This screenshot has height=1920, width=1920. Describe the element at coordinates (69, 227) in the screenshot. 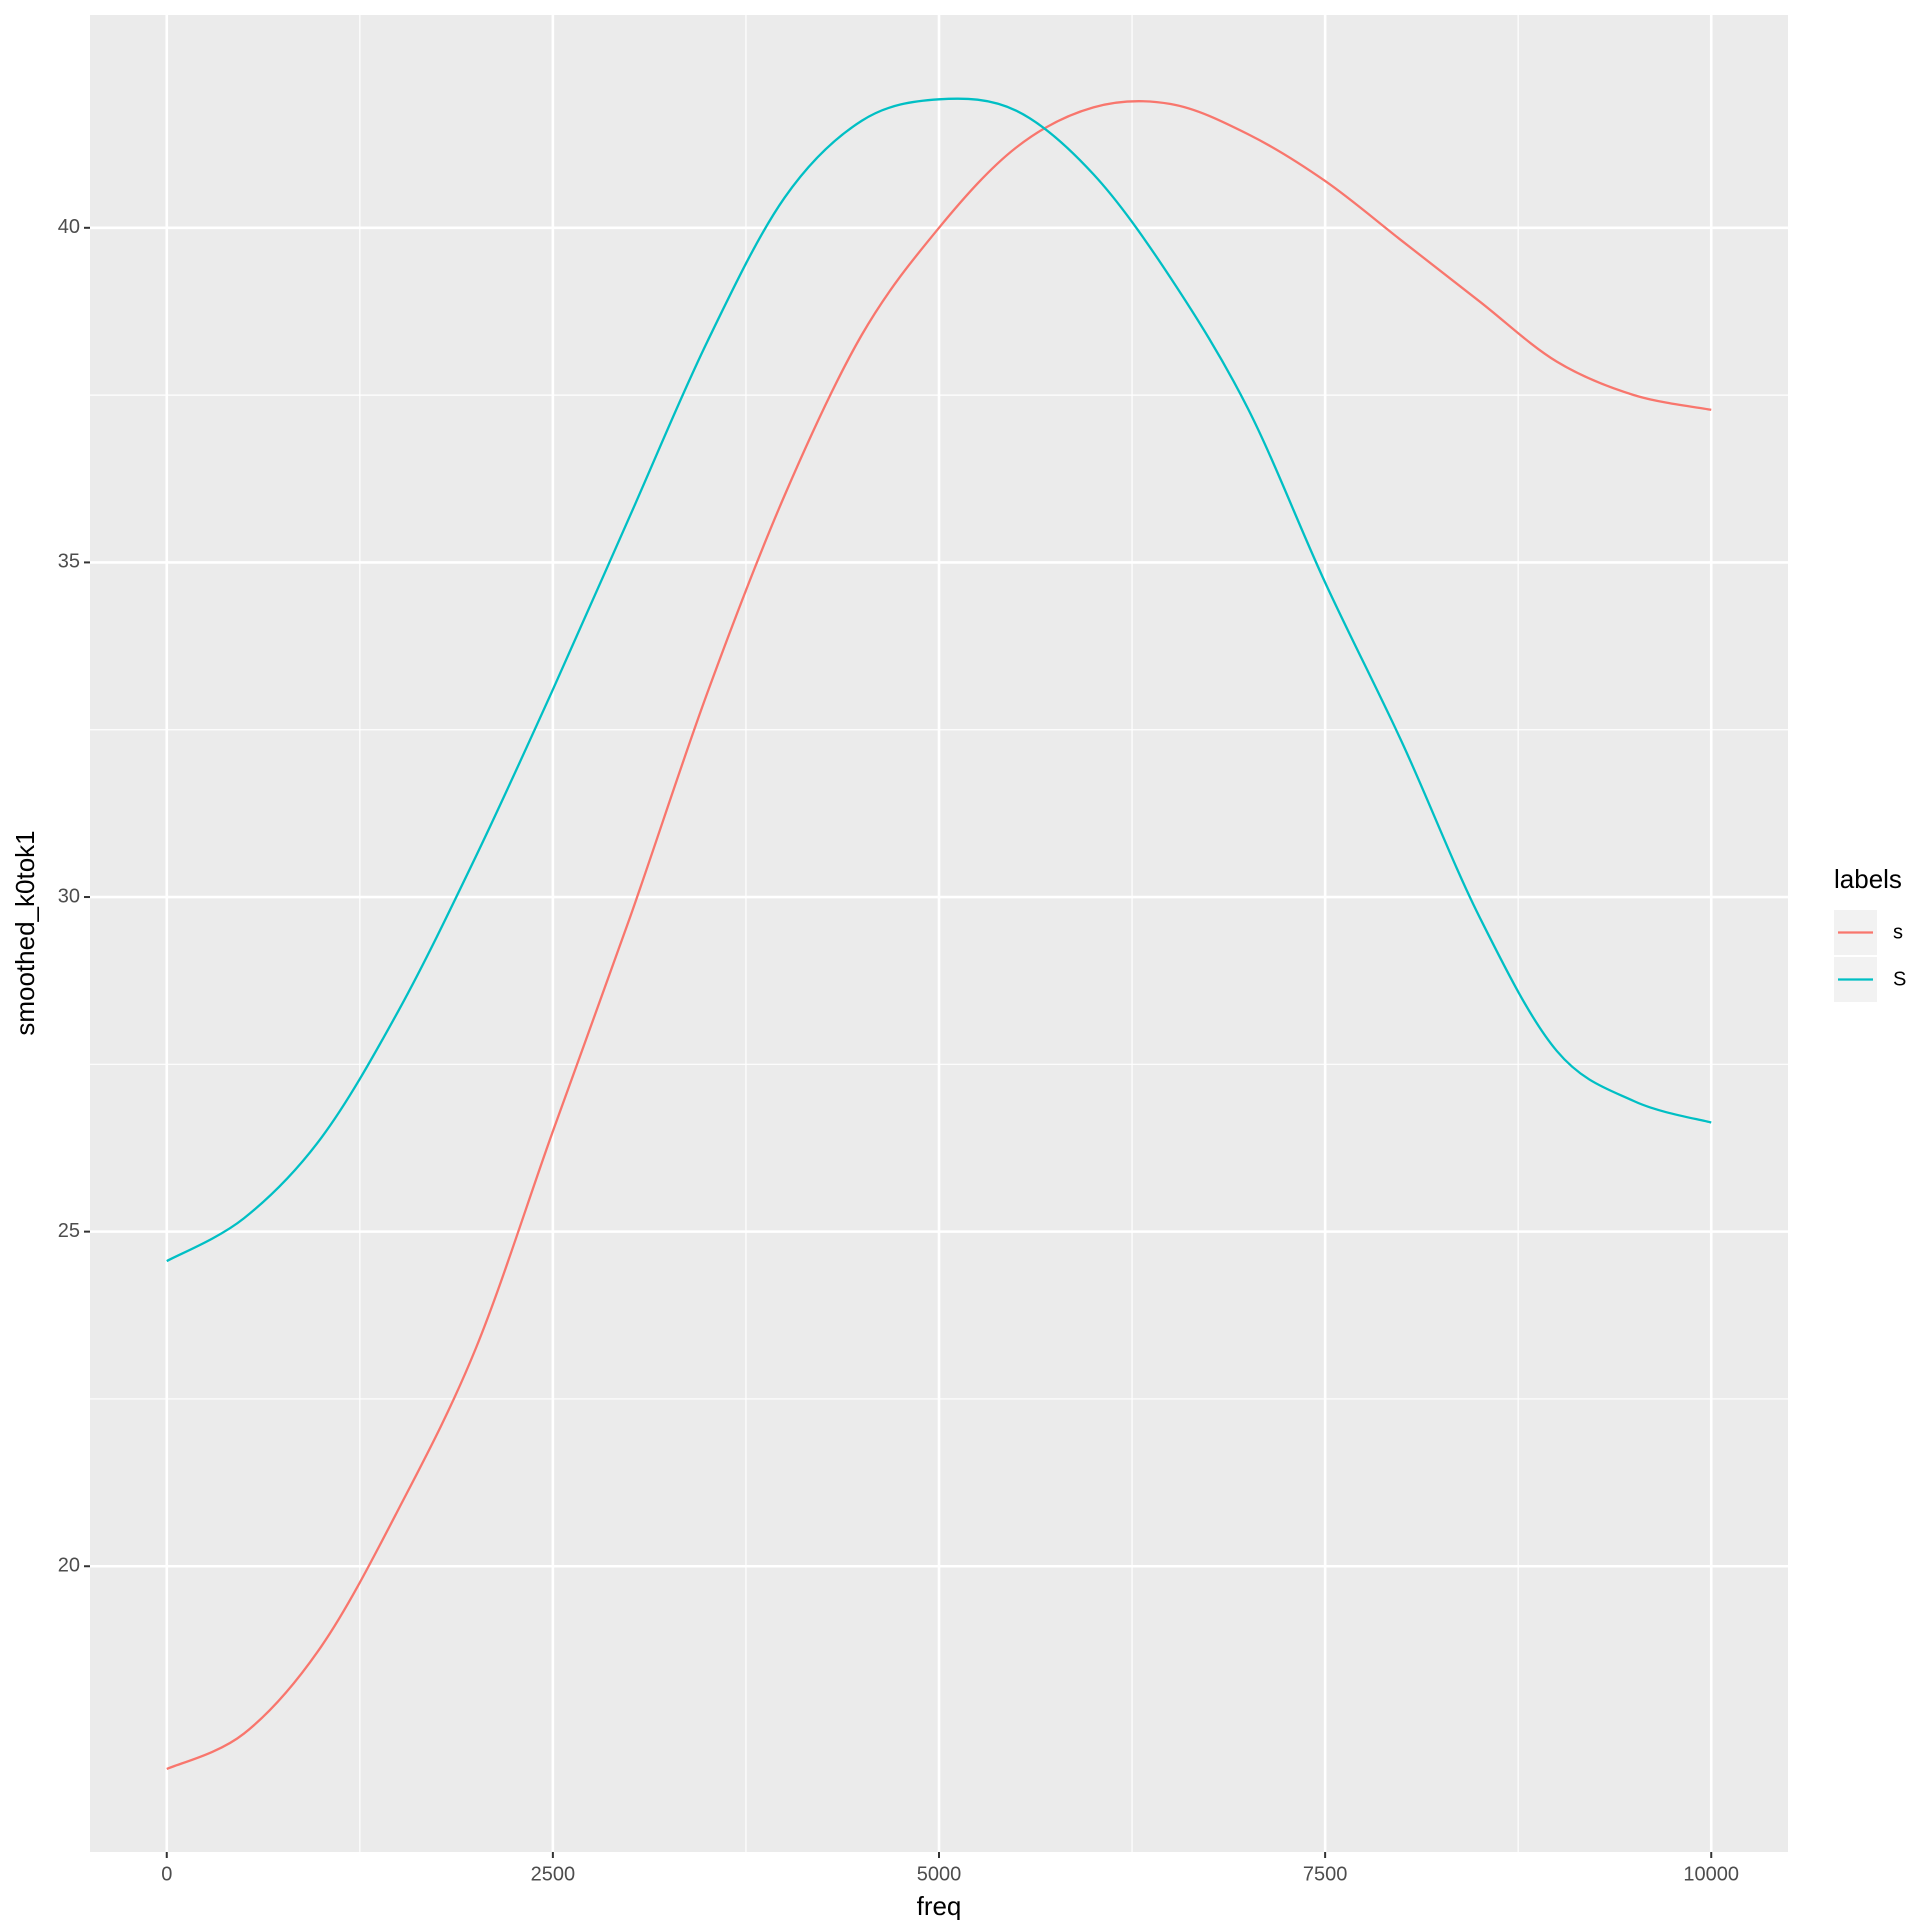

I see `y-tick-label: 40` at that location.